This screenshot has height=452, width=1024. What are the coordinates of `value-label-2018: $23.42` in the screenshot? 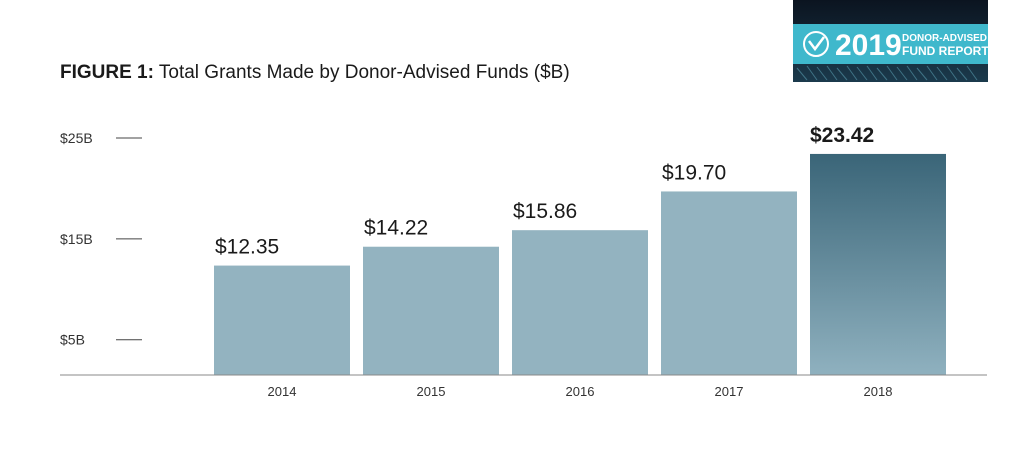 It's located at (842, 135).